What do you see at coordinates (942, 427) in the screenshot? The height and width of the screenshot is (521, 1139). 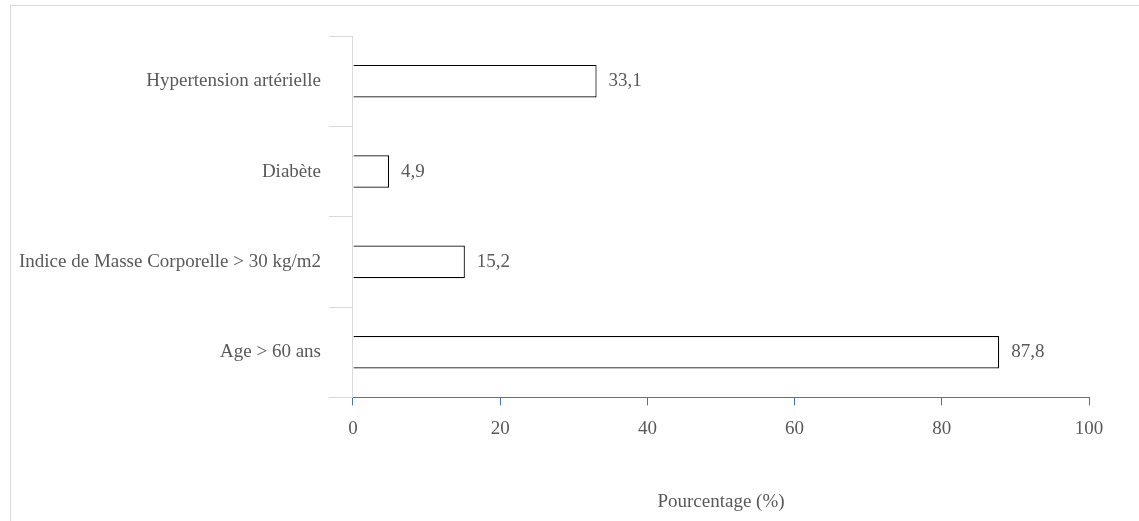 I see `x-tick-label: 80` at bounding box center [942, 427].